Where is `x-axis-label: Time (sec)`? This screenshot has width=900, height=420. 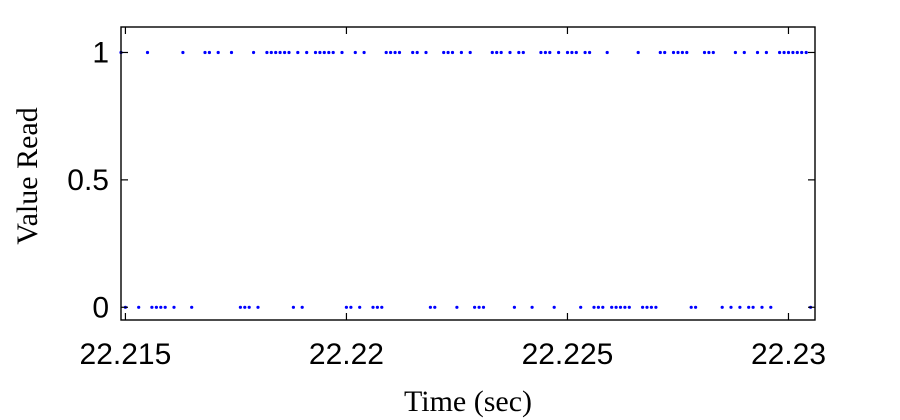
x-axis-label: Time (sec) is located at coordinates (468, 401).